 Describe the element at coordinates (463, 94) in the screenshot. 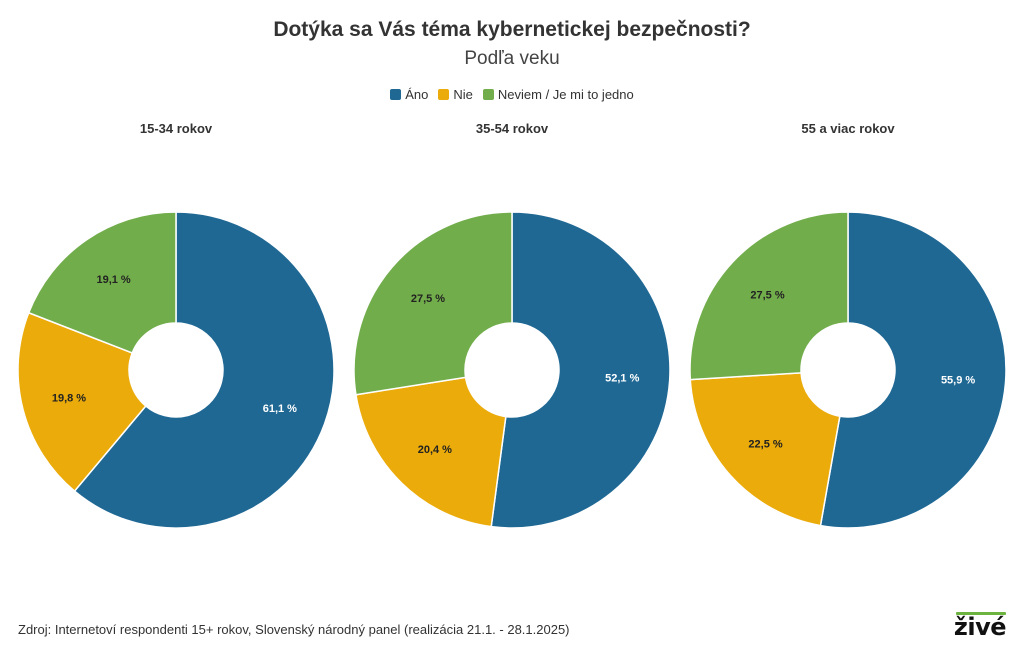

I see `legend-label-nie: Nie` at that location.